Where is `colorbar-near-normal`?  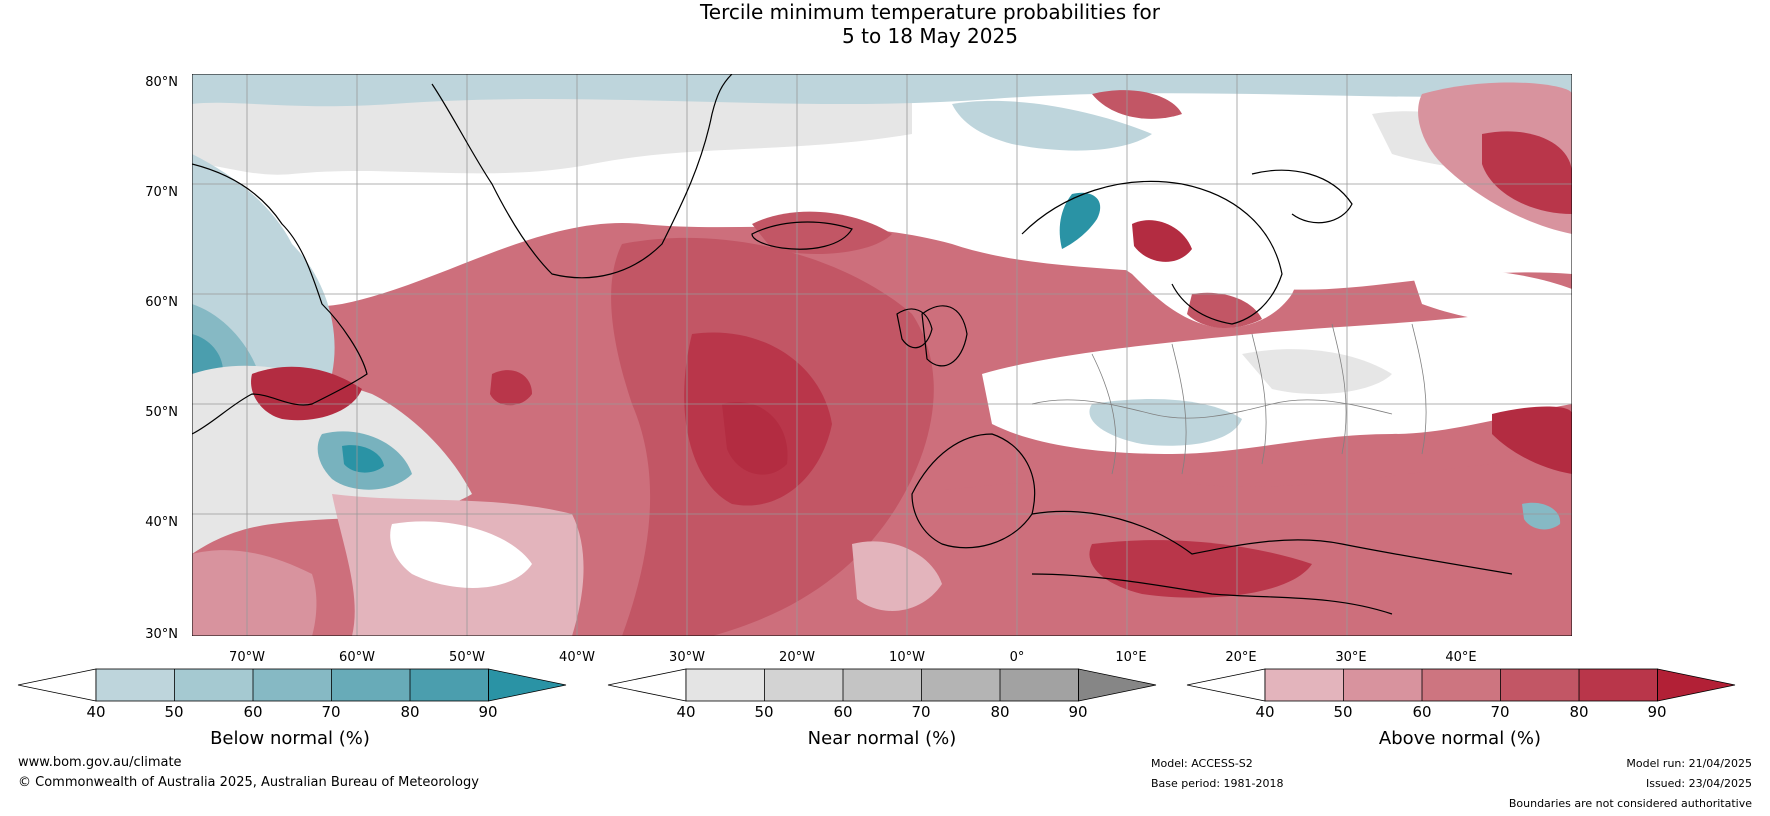 colorbar-near-normal is located at coordinates (882, 685).